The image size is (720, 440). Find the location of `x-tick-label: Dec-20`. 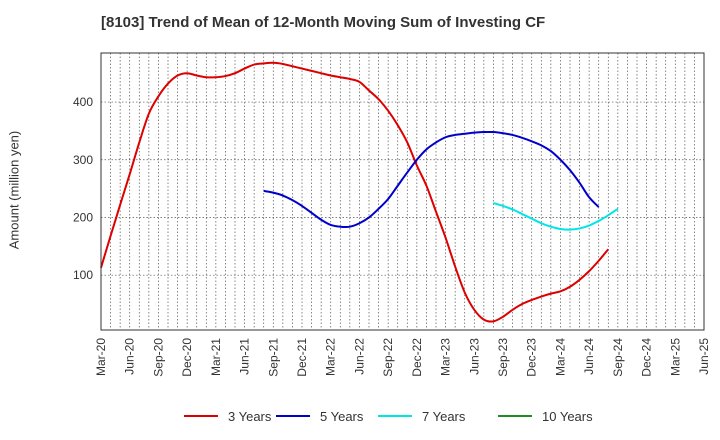

x-tick-label: Dec-20 is located at coordinates (187, 357).